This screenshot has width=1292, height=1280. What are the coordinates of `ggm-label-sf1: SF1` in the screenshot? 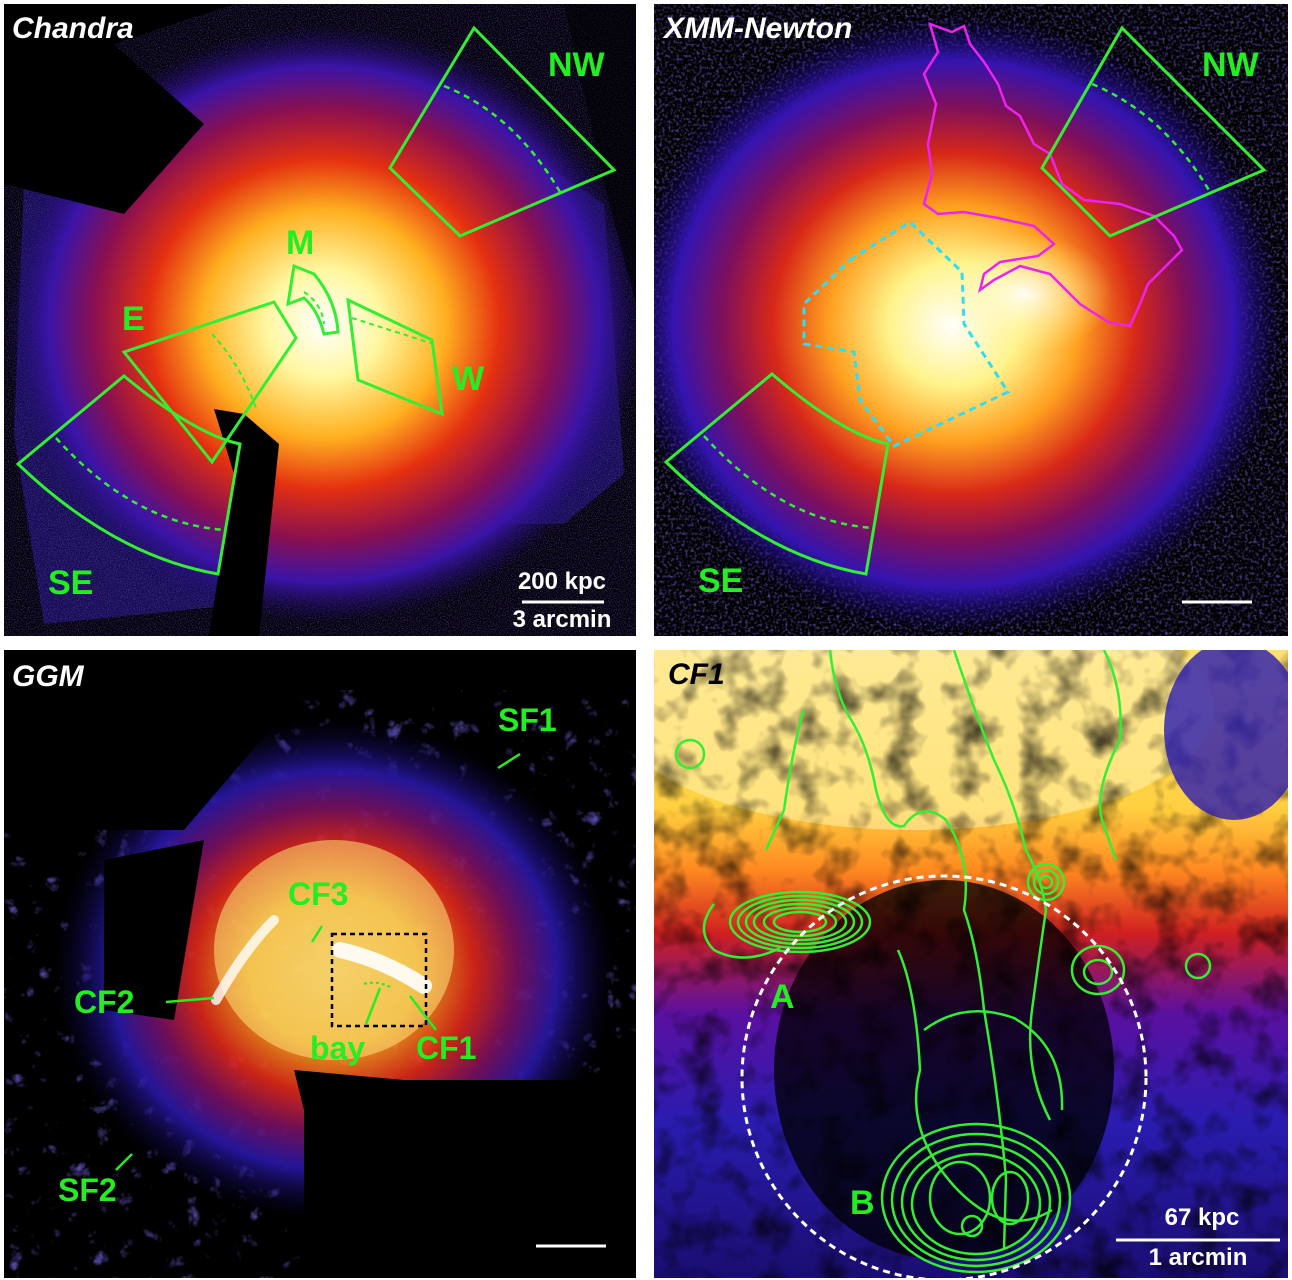 It's located at (527, 720).